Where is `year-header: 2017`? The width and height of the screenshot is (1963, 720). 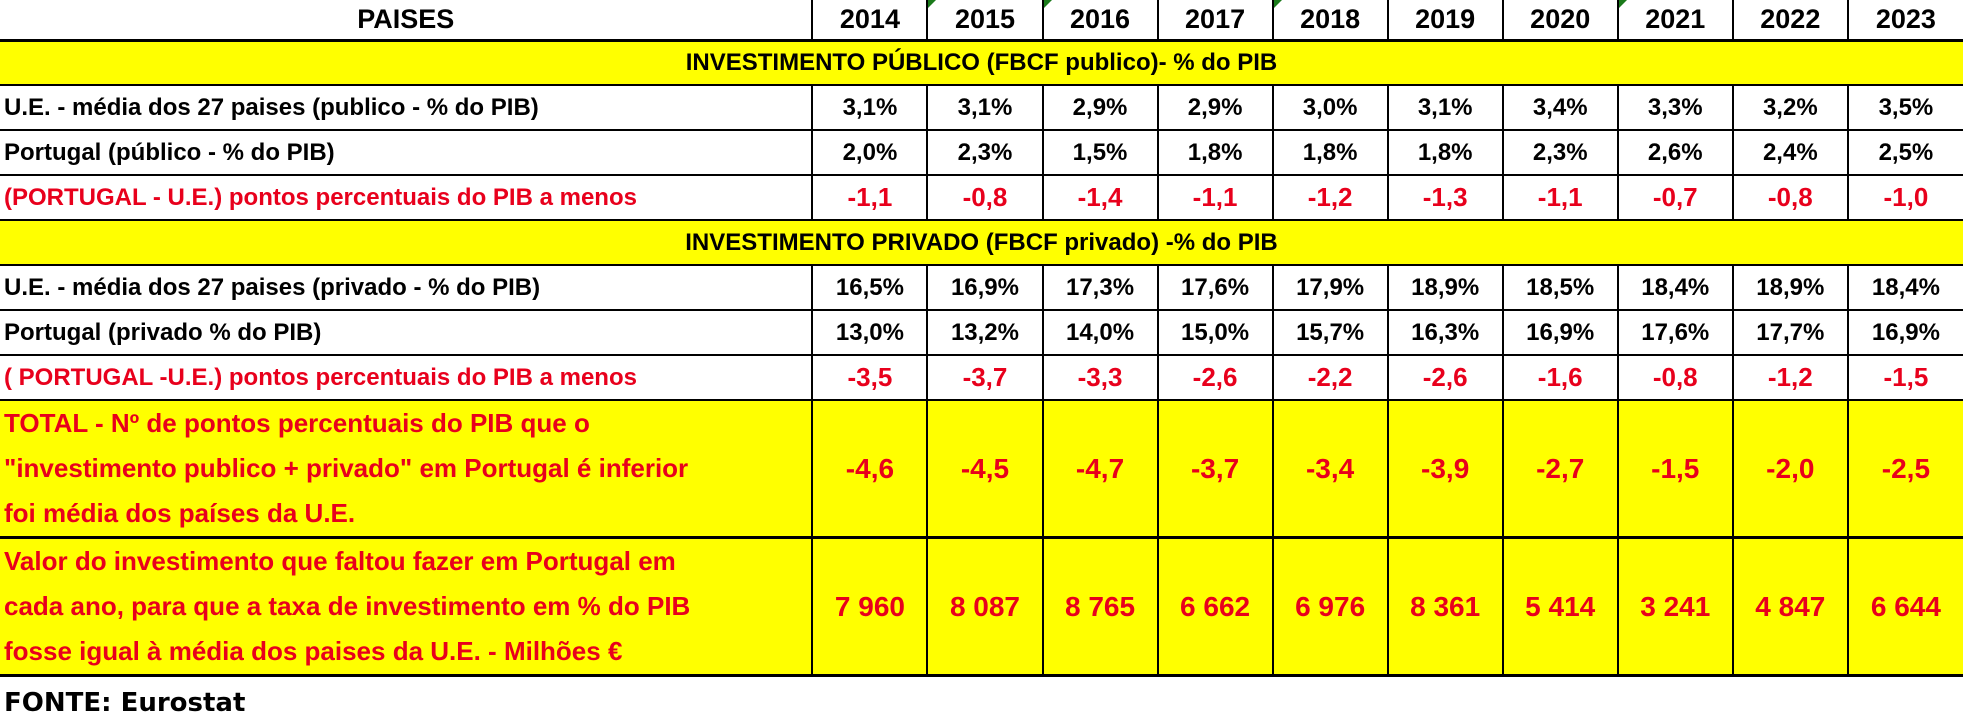
year-header: 2017 is located at coordinates (1214, 21).